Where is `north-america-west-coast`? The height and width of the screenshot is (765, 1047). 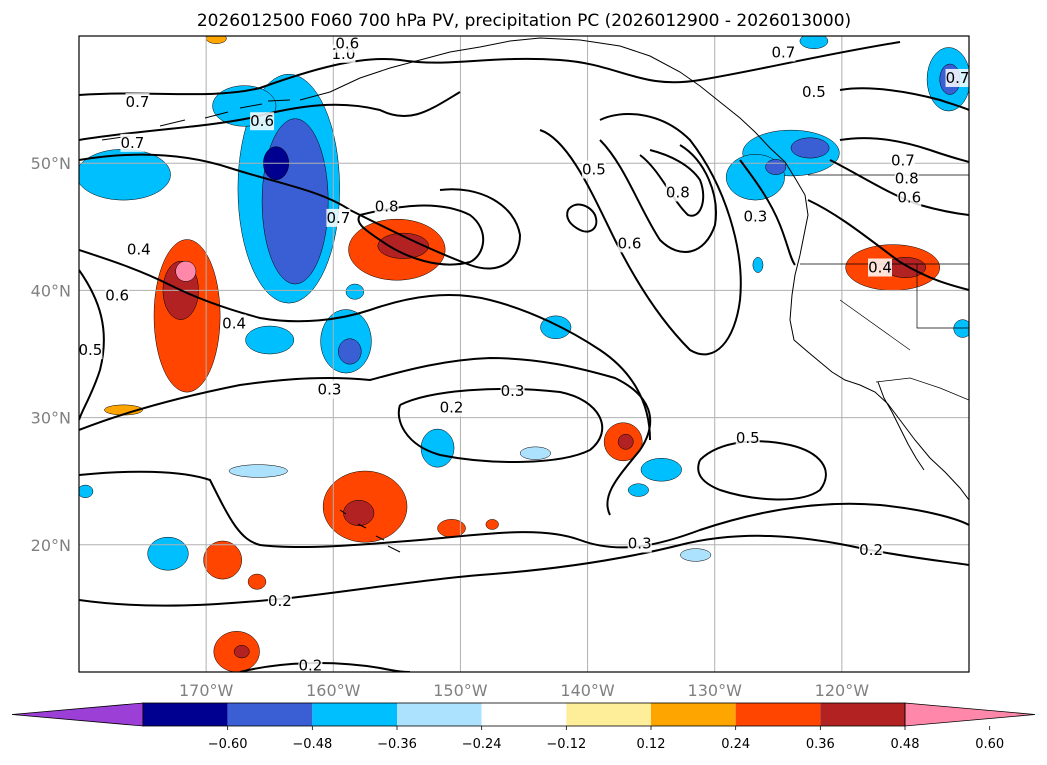
north-america-west-coast is located at coordinates (879, 347).